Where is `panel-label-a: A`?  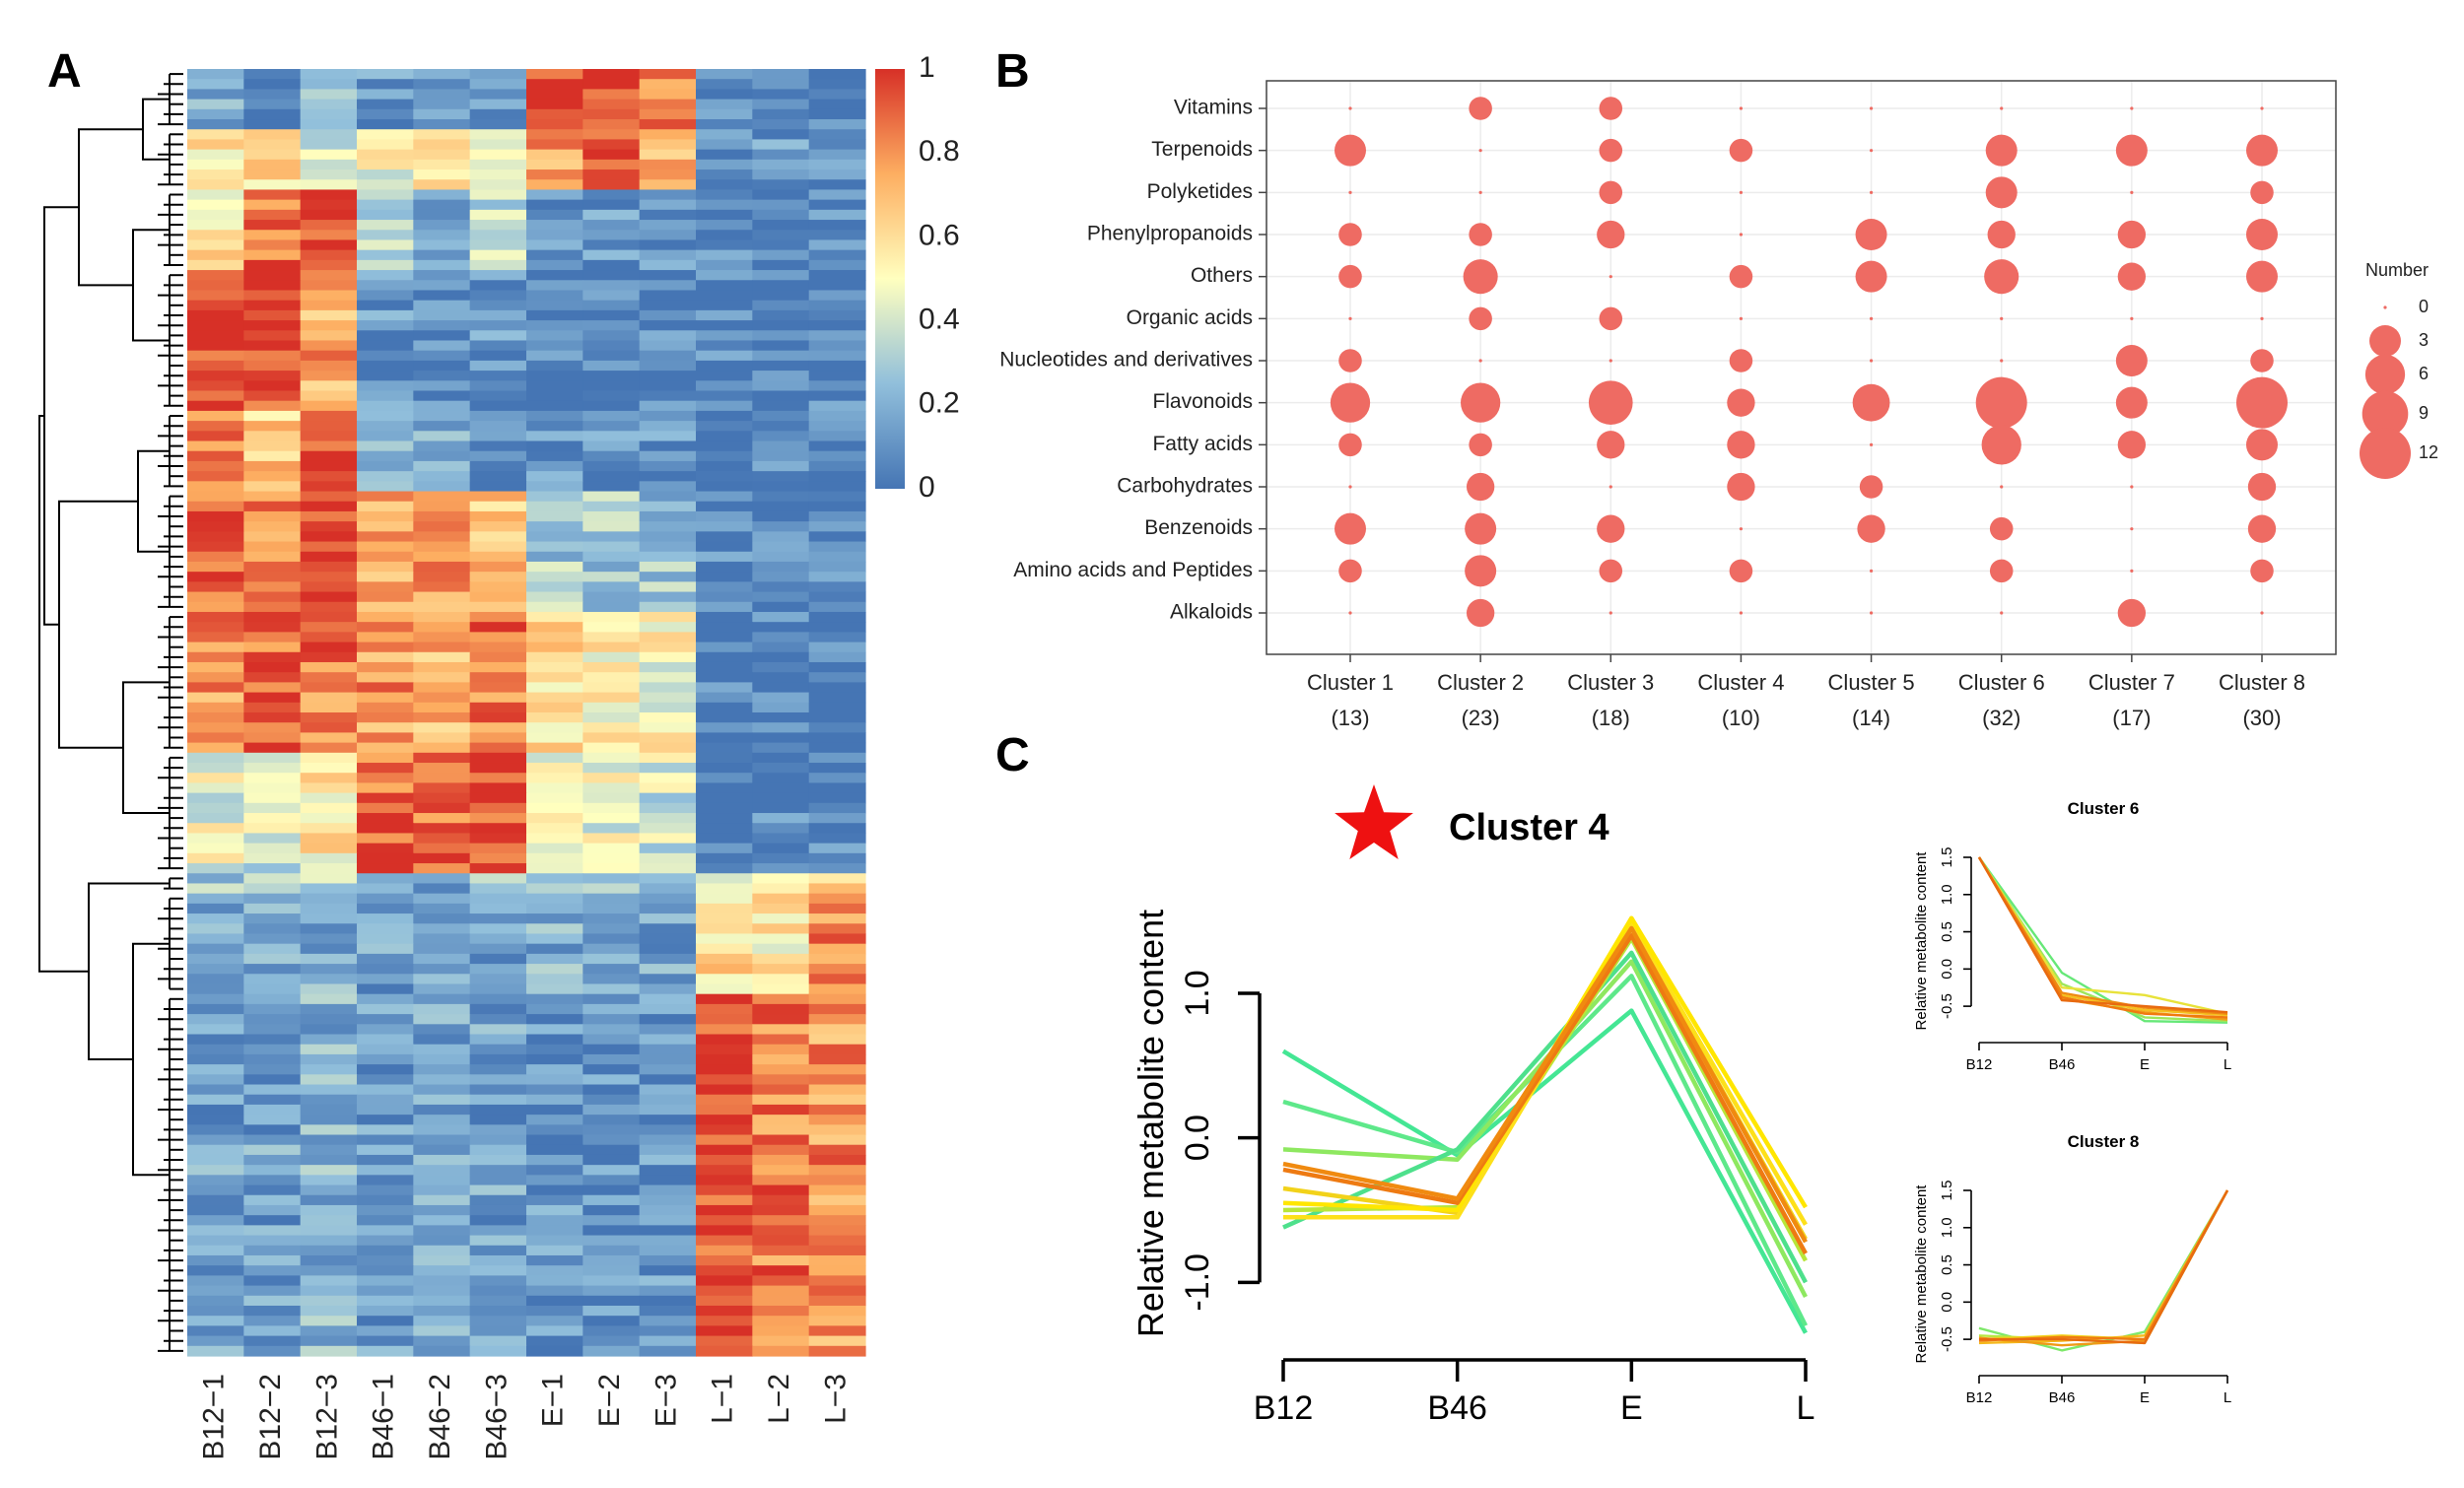 panel-label-a: A is located at coordinates (64, 71).